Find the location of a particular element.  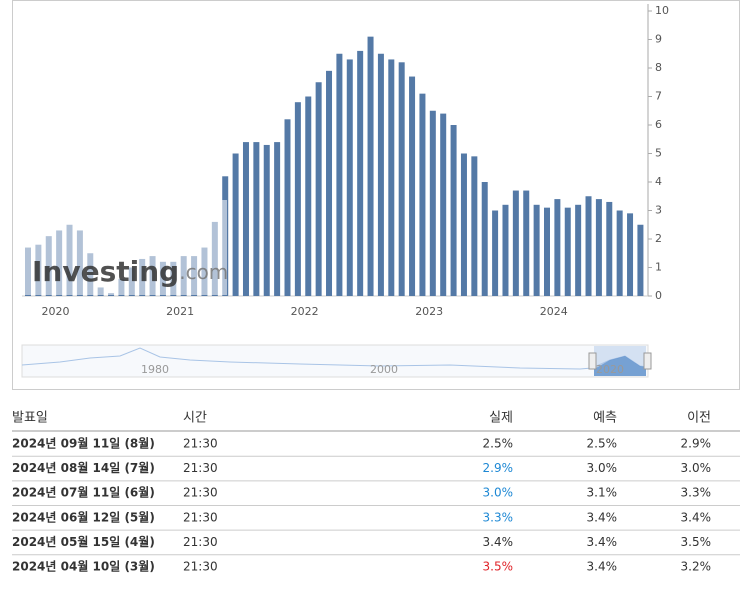

release-date: 2024년 04월 10일 (3월) is located at coordinates (83, 566).